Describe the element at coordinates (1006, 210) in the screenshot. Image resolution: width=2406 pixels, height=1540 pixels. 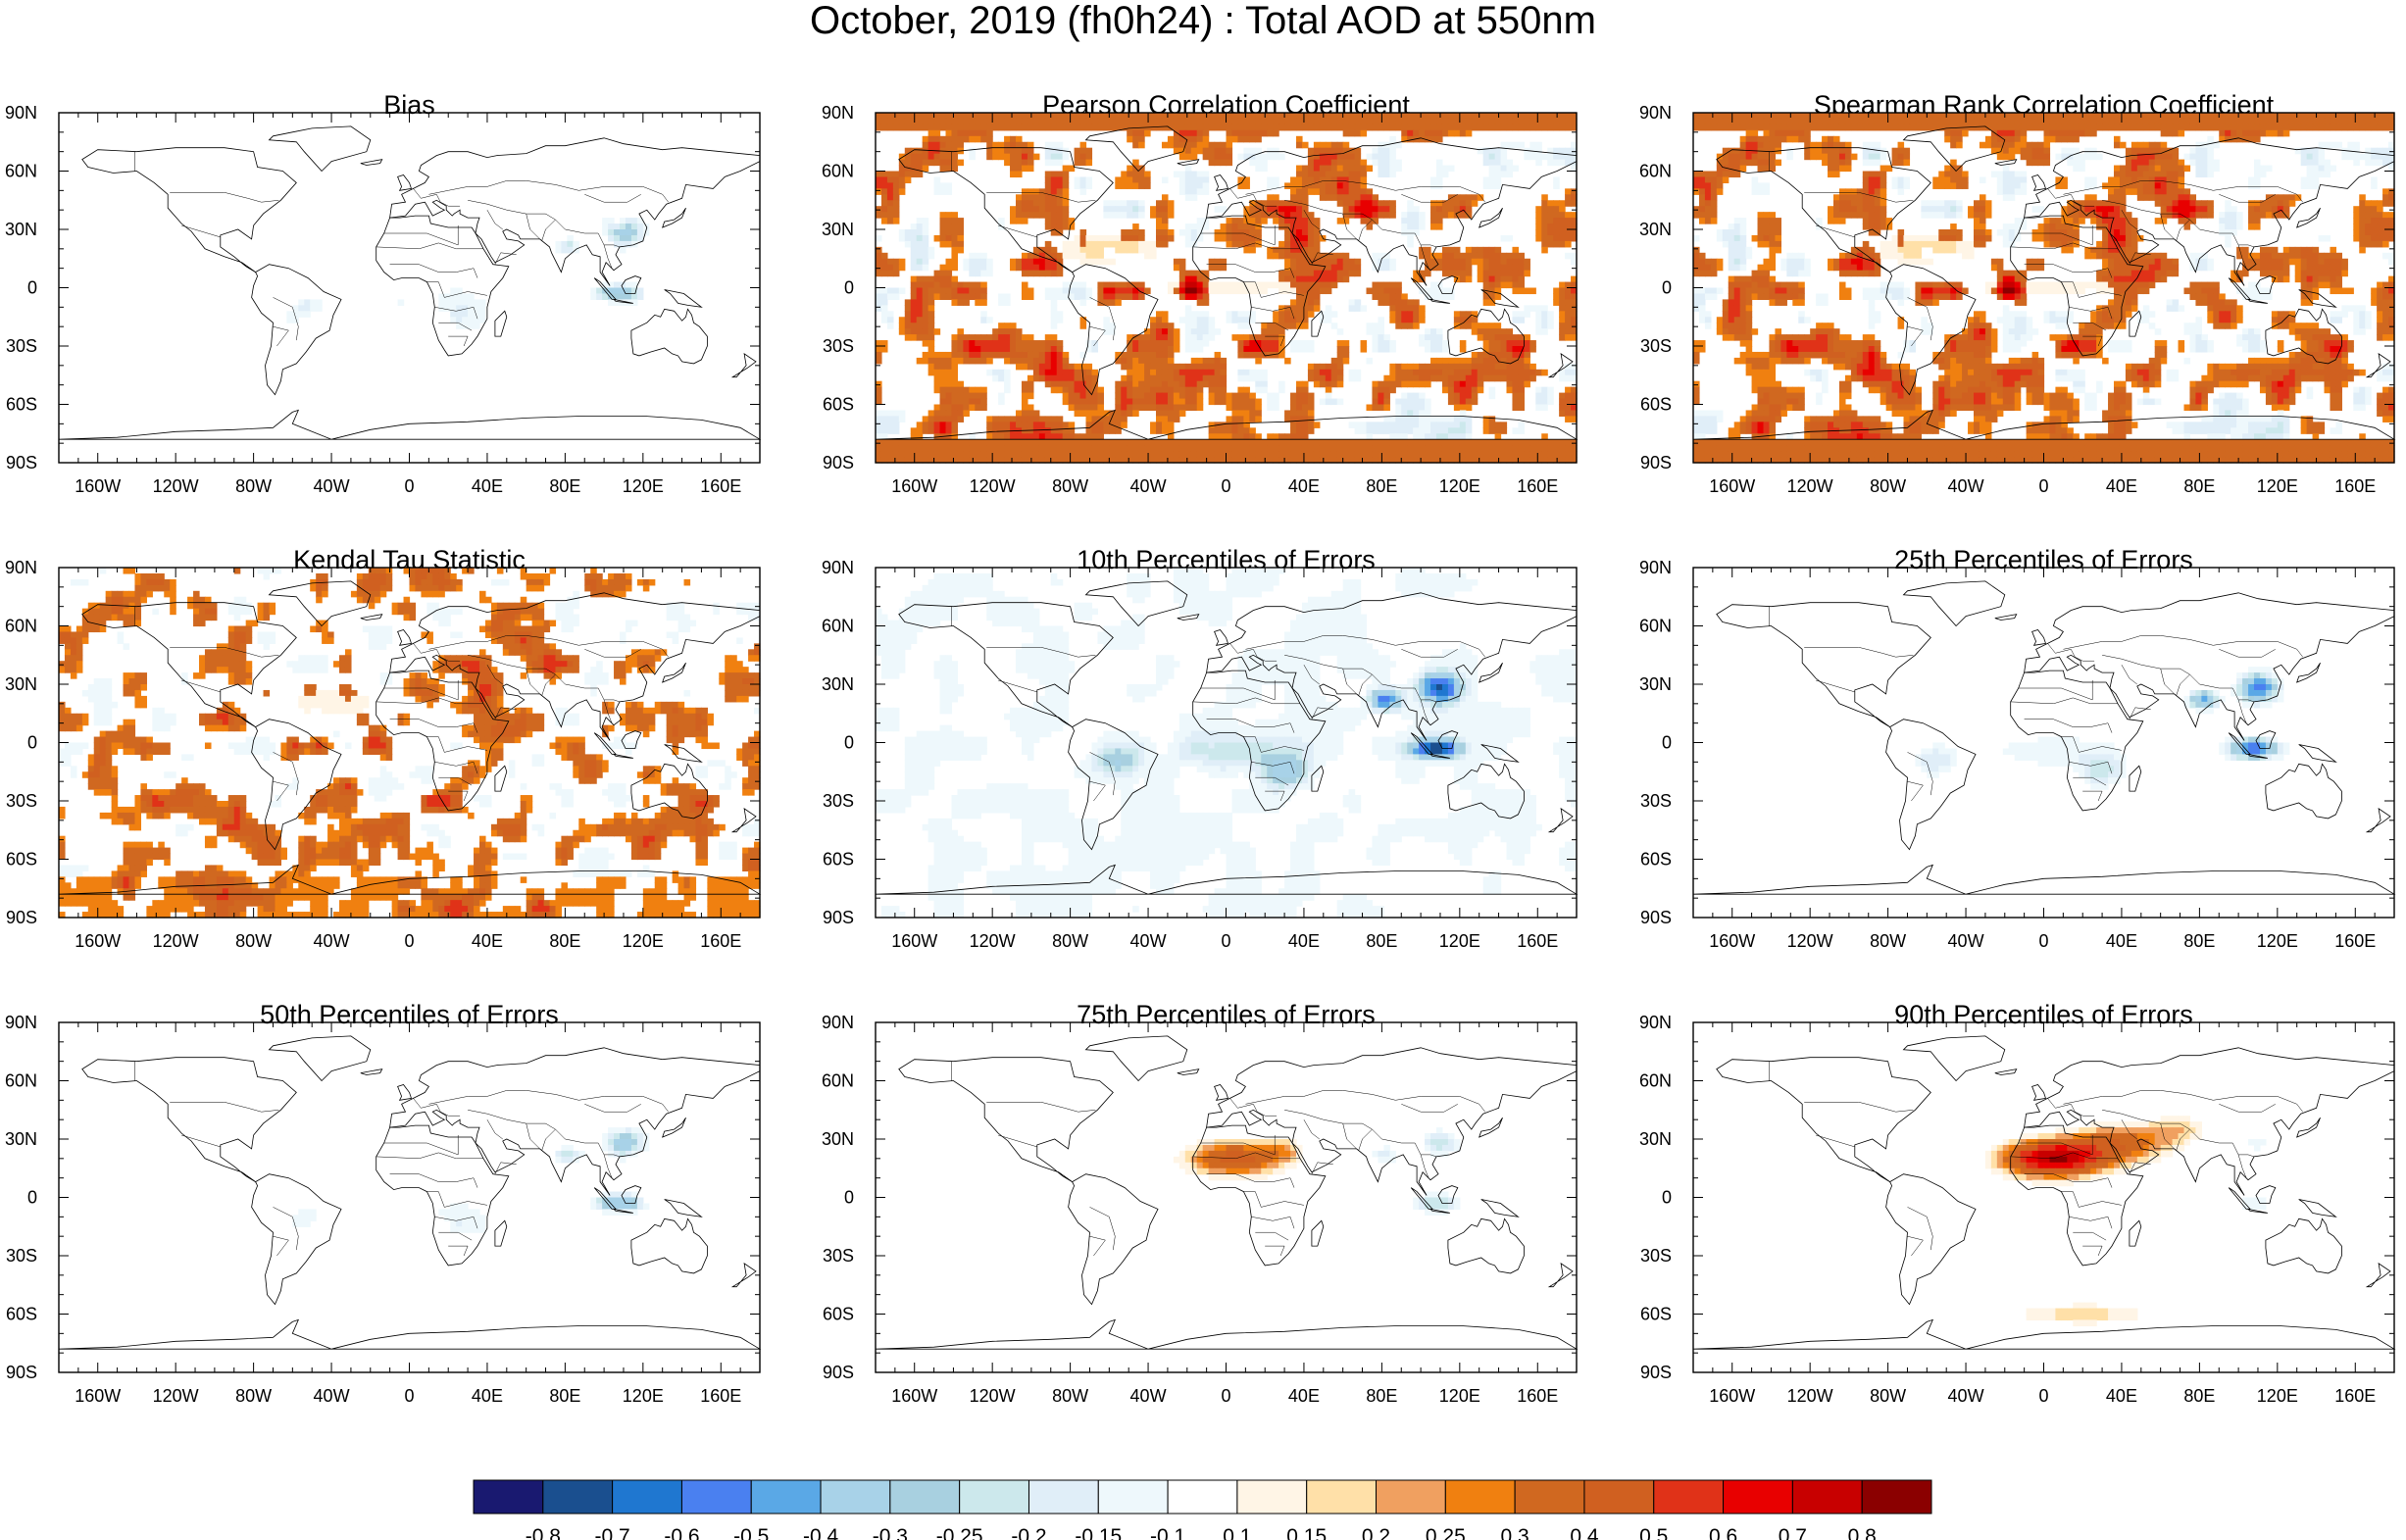
I see `coastline` at that location.